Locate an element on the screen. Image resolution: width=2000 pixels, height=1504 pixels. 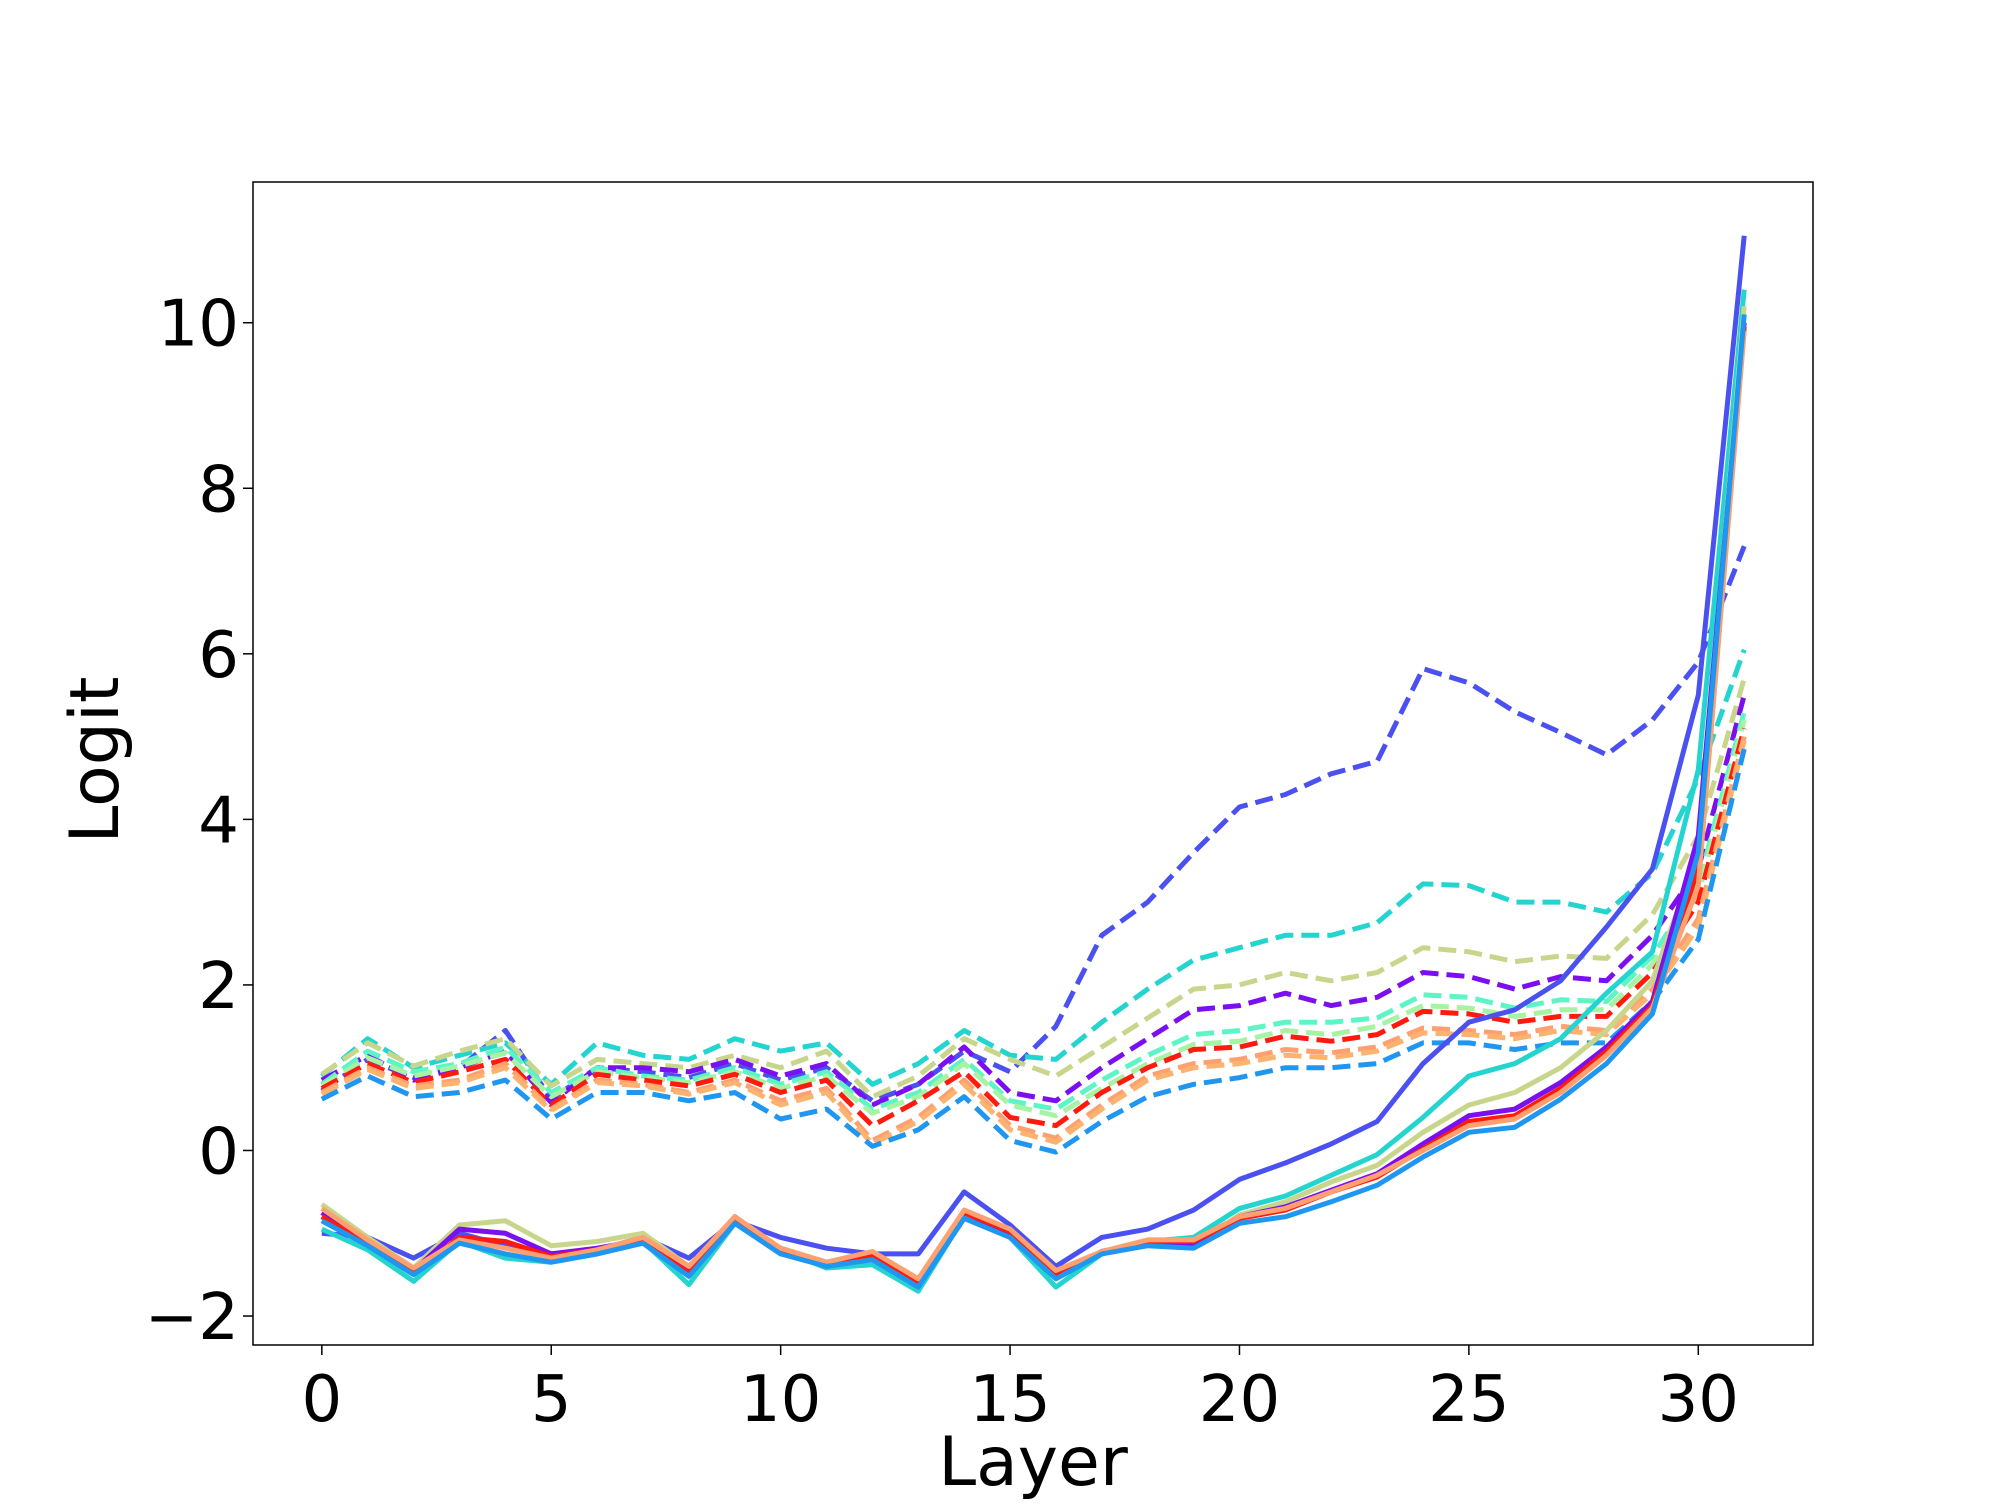
y-tick-label: 10 is located at coordinates (198, 325).